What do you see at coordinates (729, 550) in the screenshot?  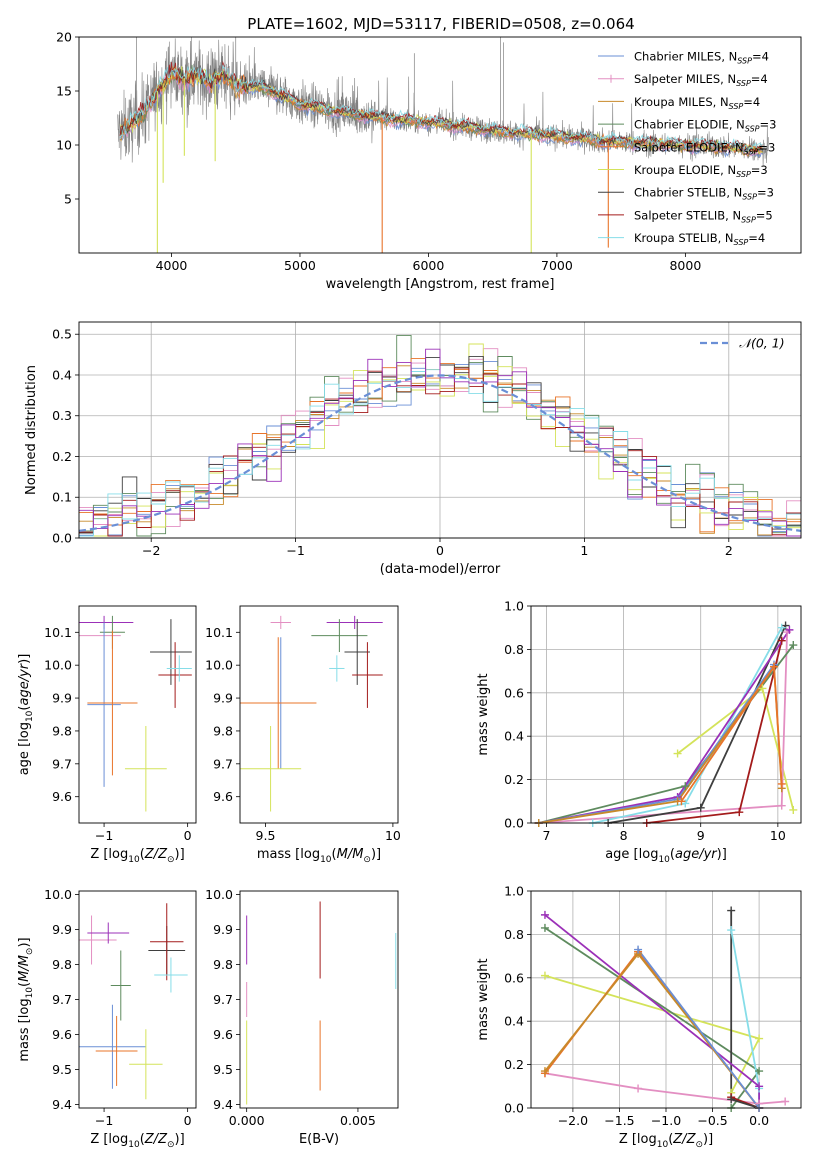 I see `x-tick-label: 2` at bounding box center [729, 550].